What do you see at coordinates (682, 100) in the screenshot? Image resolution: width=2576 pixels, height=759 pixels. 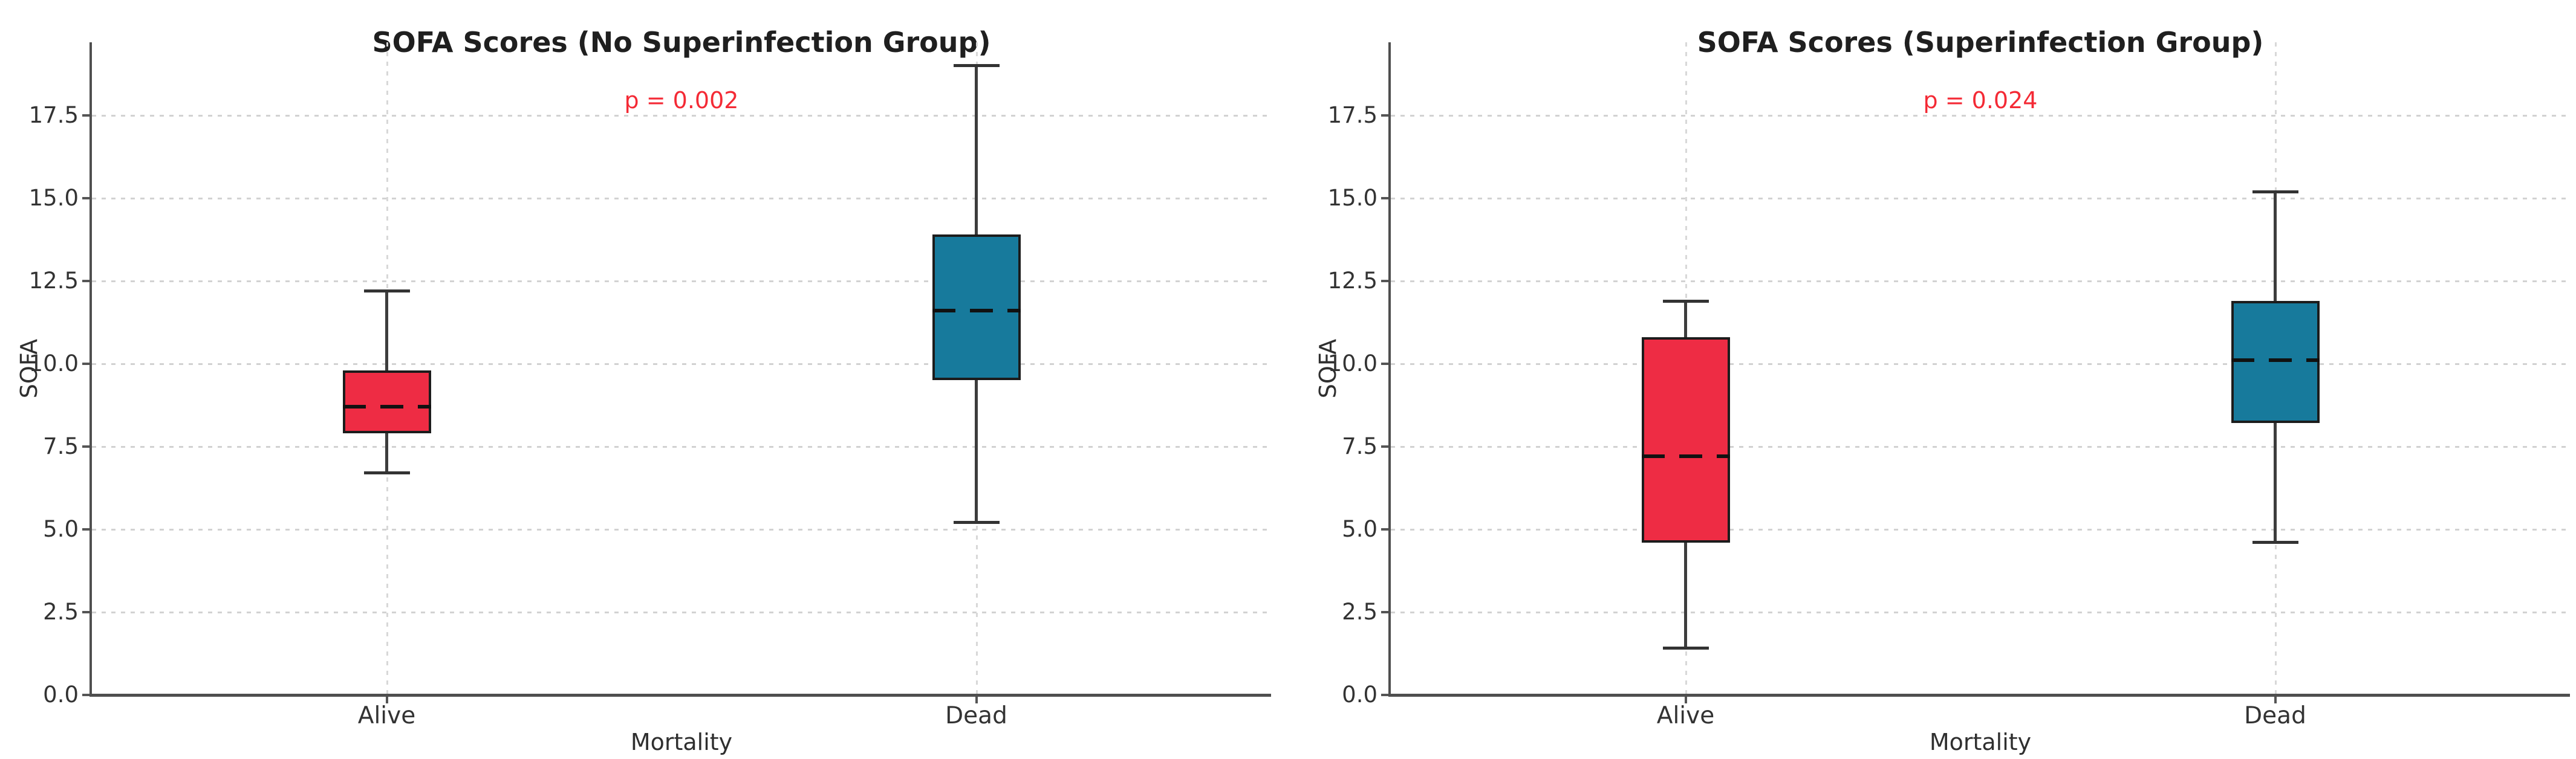 I see `p-value-annotation: p = 0.002` at bounding box center [682, 100].